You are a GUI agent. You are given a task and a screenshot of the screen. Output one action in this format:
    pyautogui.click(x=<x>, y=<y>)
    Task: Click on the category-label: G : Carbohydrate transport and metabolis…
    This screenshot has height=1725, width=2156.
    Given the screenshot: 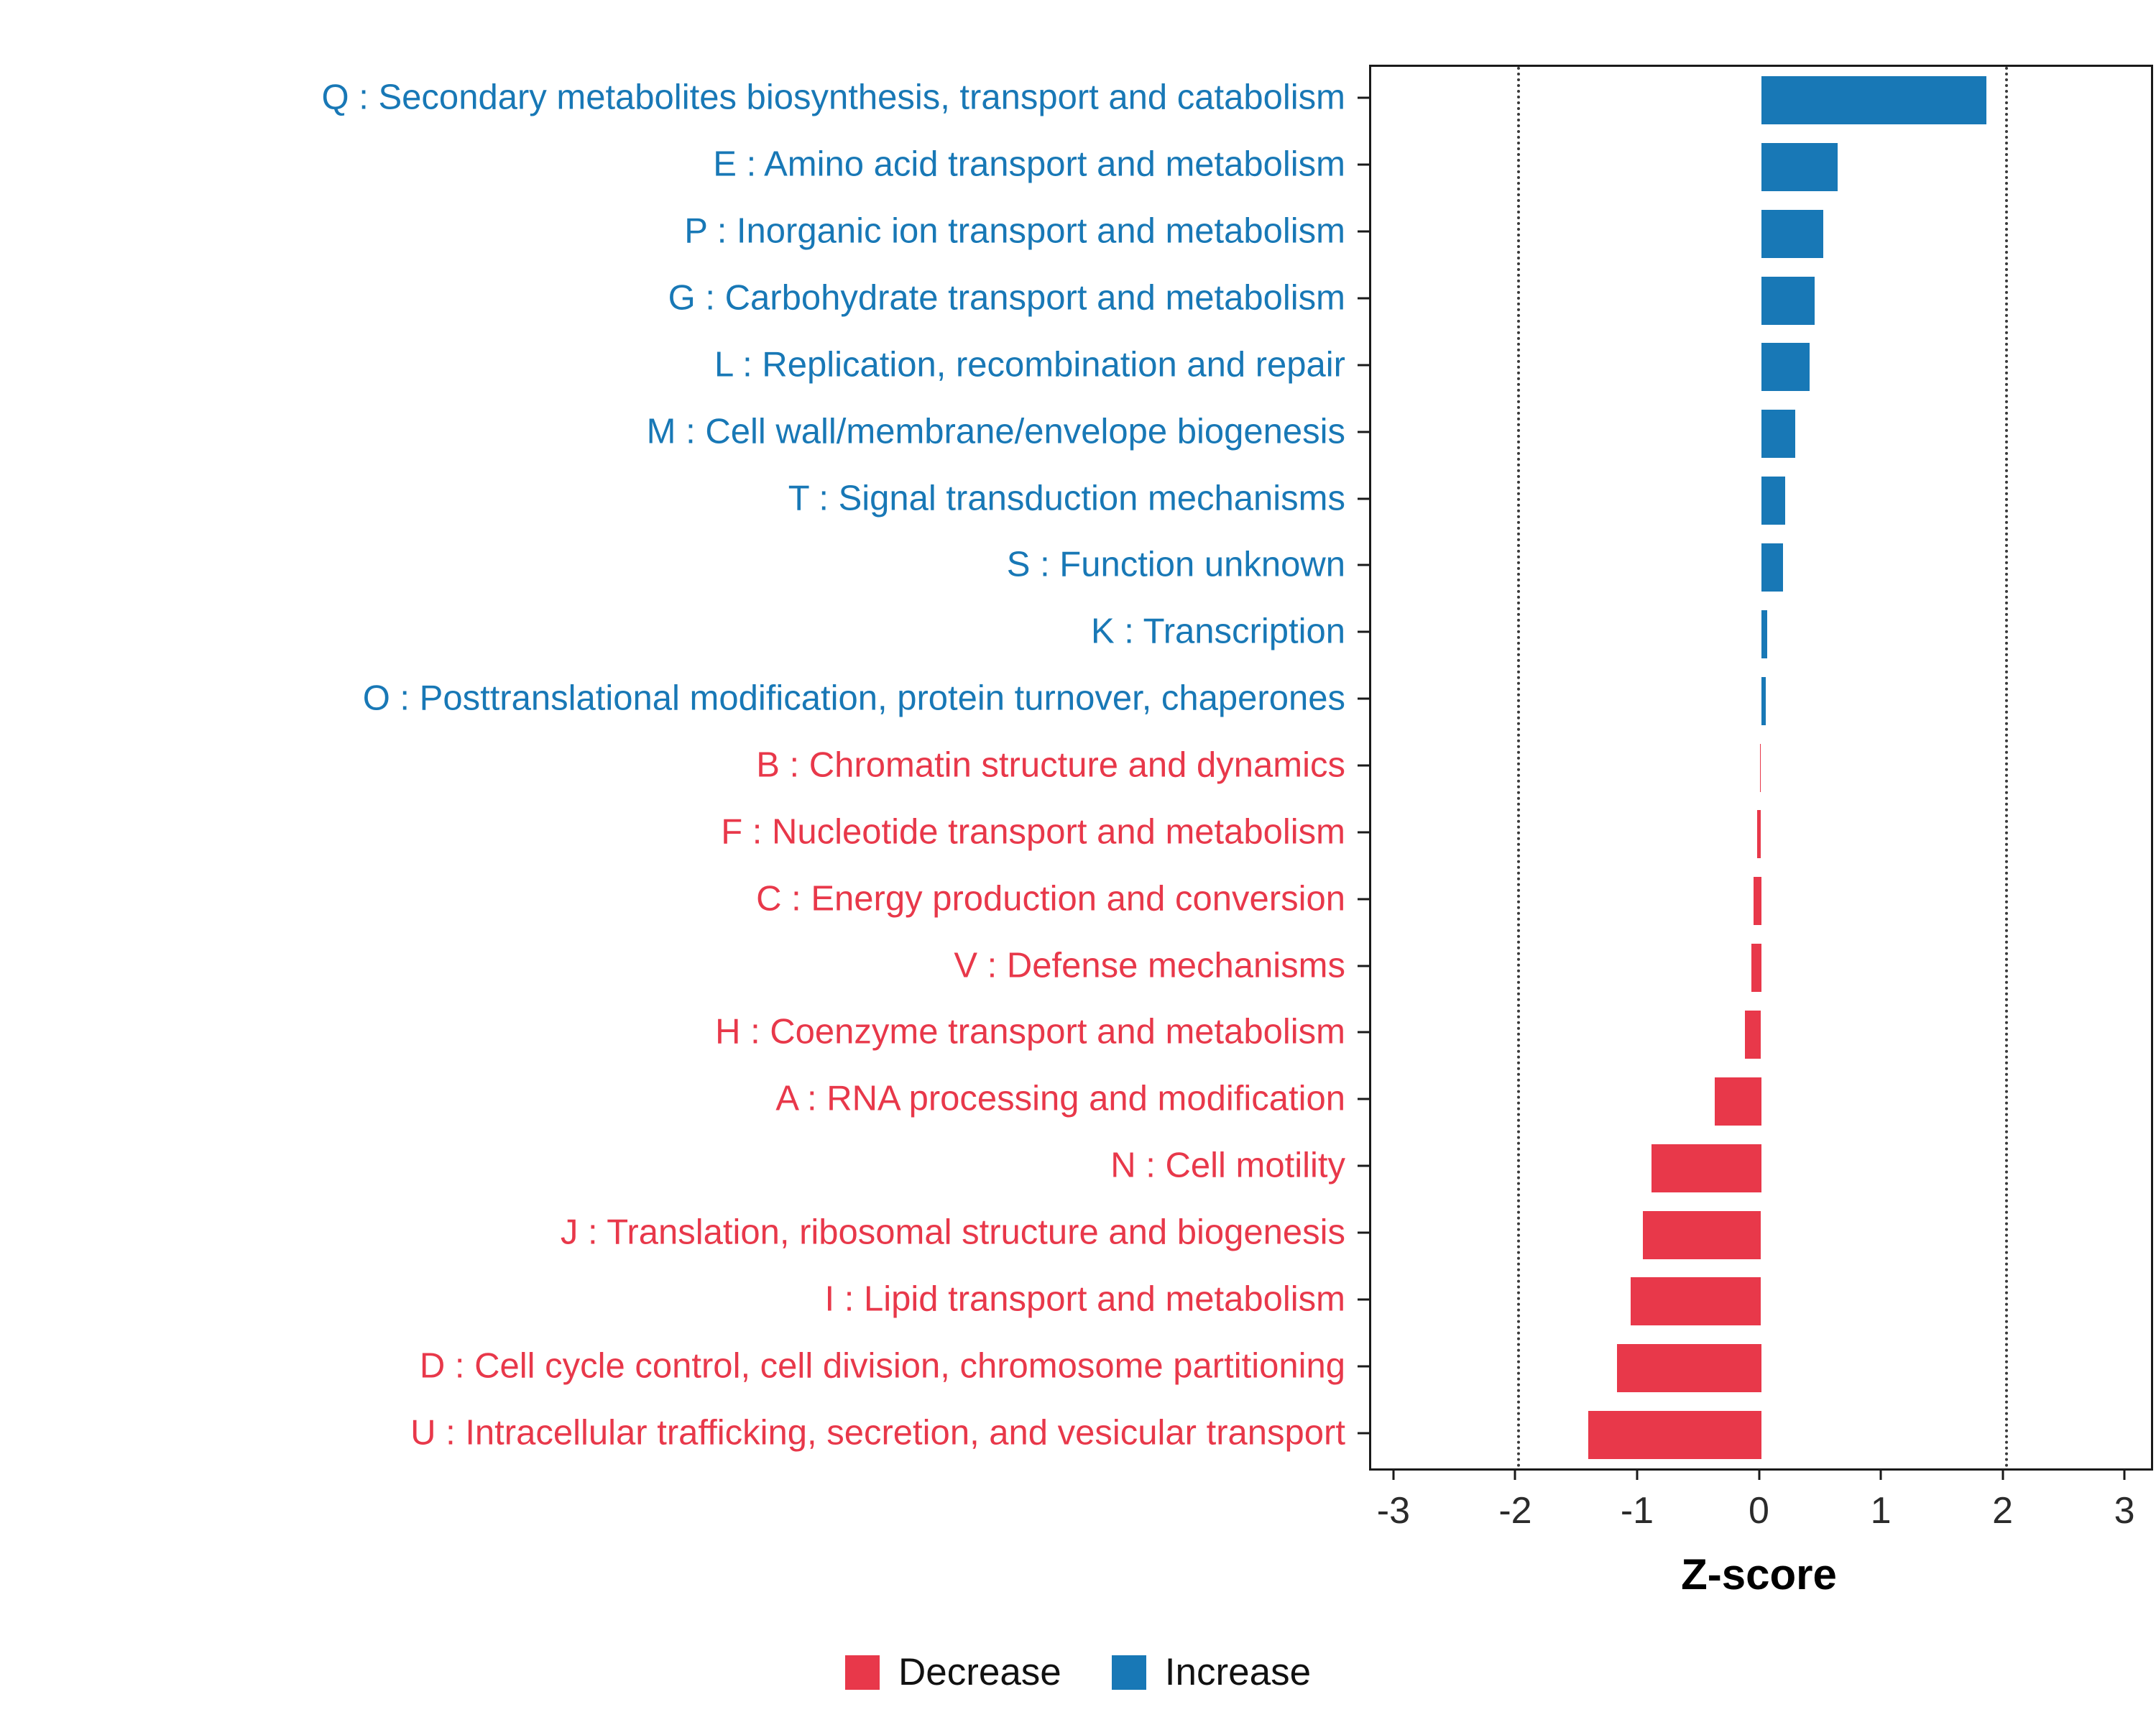 What is the action you would take?
    pyautogui.click(x=1007, y=298)
    